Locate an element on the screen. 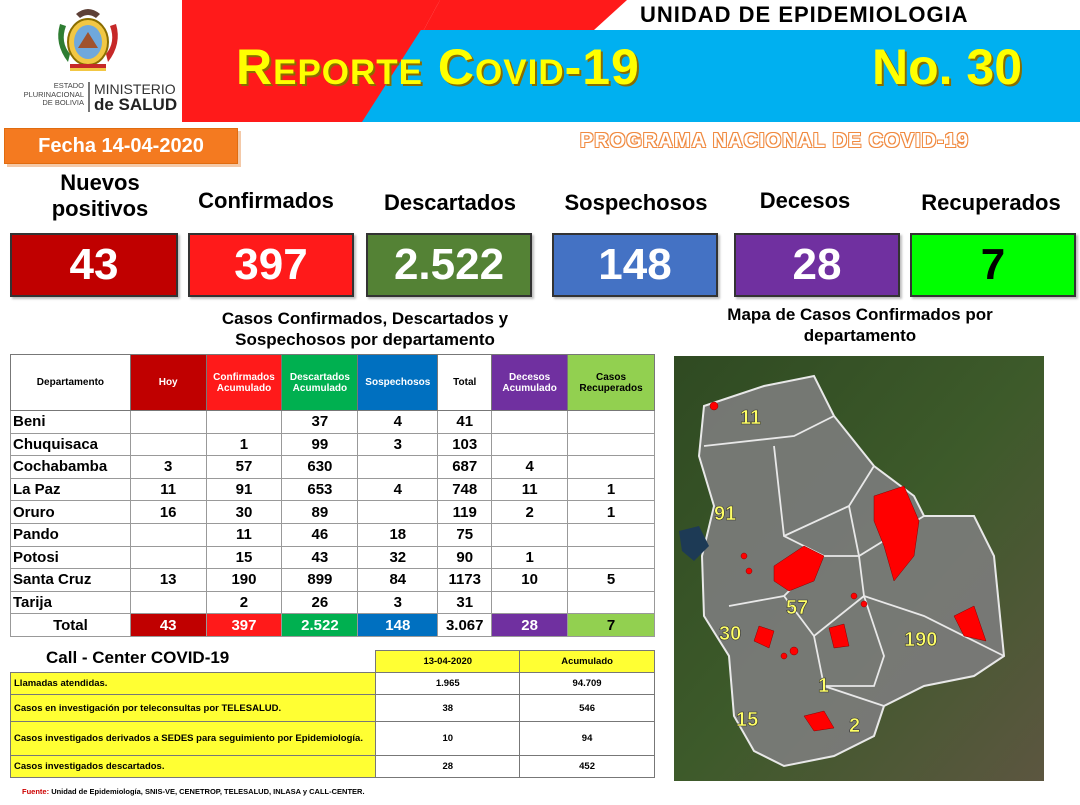 The height and width of the screenshot is (805, 1080). table-row: Casos investigados descartados. 28 452 is located at coordinates (332, 766).